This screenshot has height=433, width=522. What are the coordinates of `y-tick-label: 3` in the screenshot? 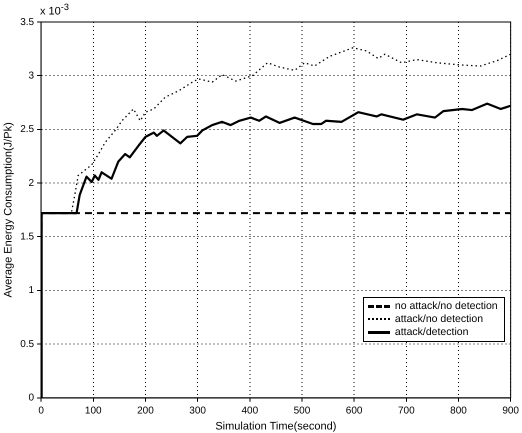 It's located at (31, 76).